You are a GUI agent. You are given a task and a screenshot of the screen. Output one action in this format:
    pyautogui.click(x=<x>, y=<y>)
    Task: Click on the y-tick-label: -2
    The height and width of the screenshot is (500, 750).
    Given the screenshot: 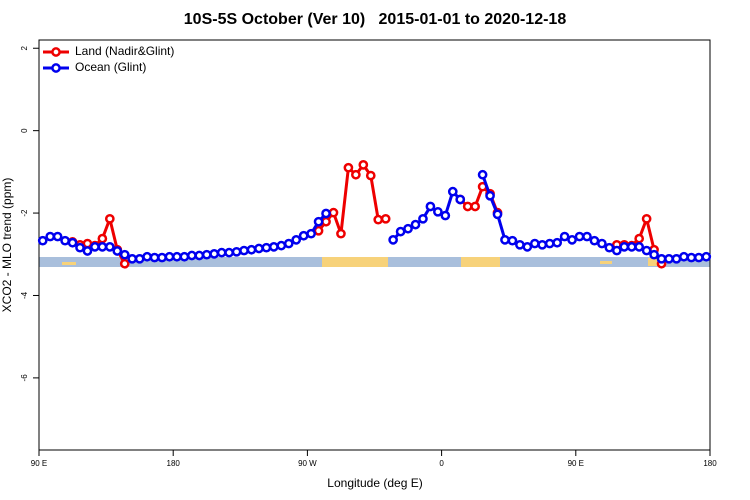 What is the action you would take?
    pyautogui.click(x=24, y=213)
    